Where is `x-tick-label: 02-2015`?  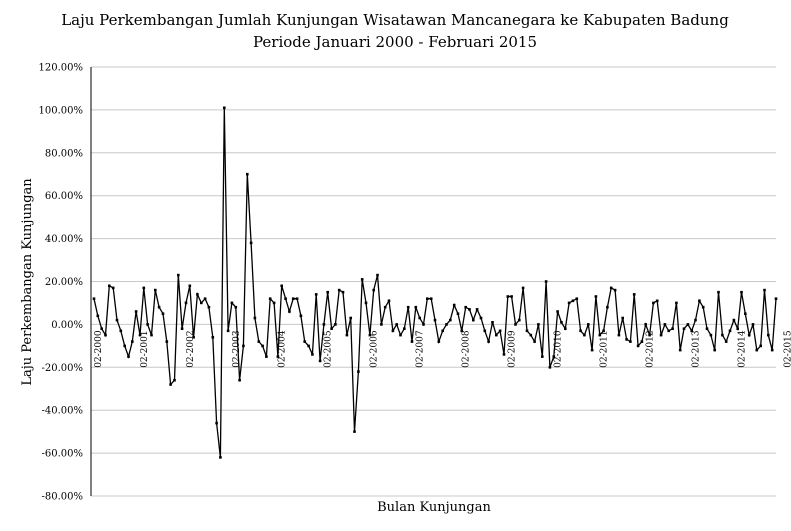 x-tick-label: 02-2015 is located at coordinates (787, 349).